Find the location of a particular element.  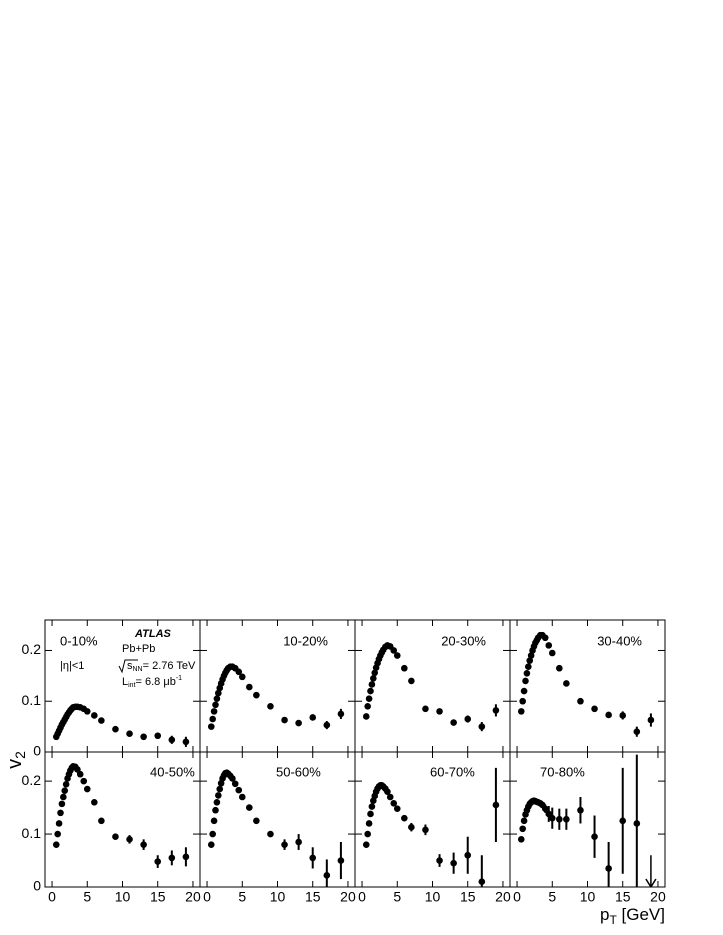

lum-l: L is located at coordinates (125, 682).